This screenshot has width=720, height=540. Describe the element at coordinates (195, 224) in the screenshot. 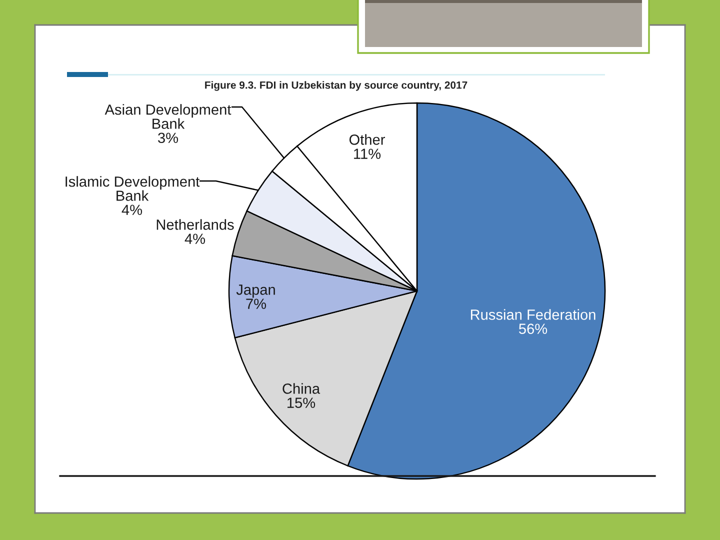

I see `slice-label: Netherlands` at that location.